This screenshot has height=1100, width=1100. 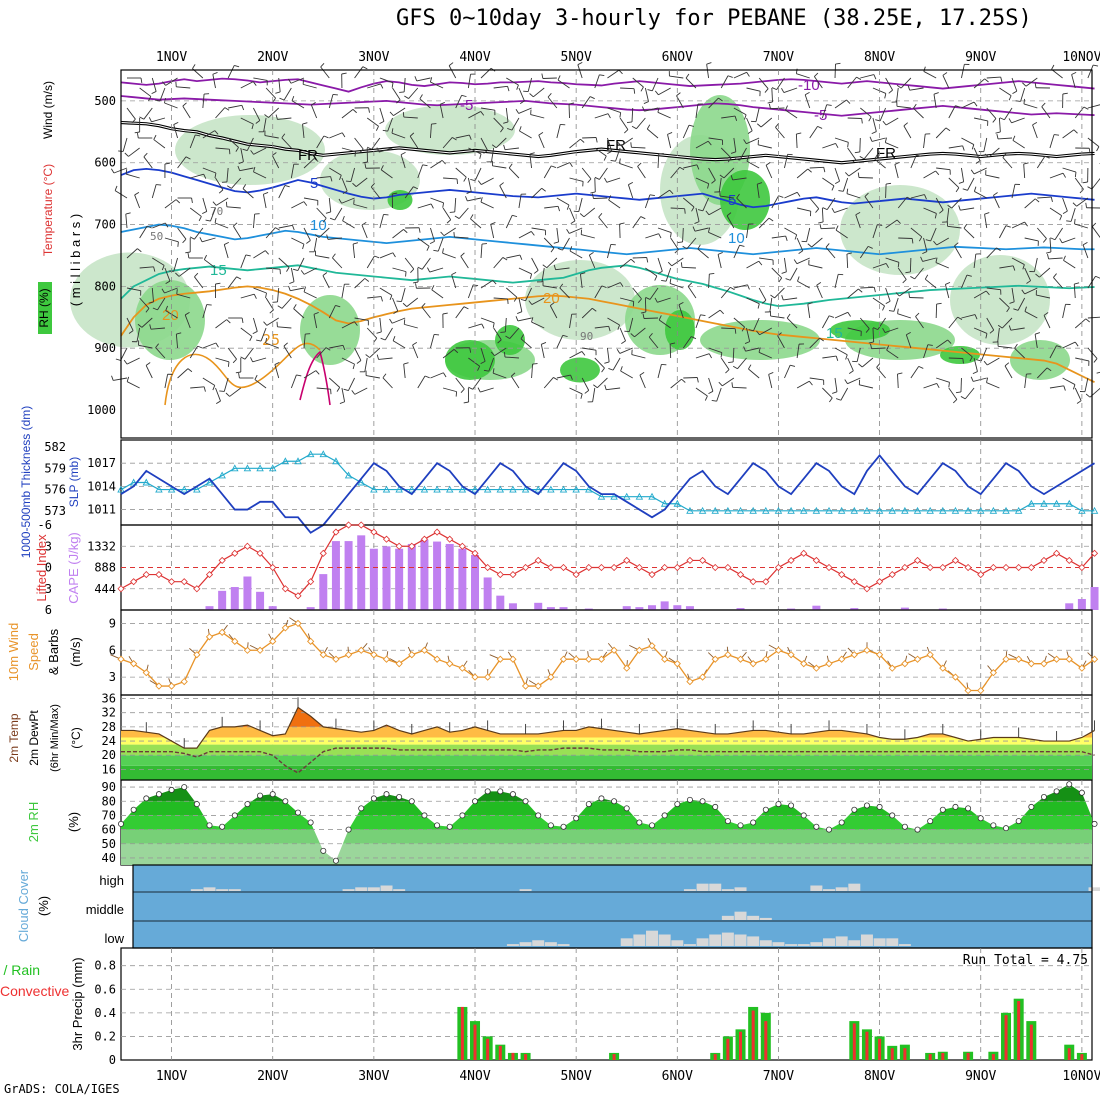 I want to click on upper-air-temperature-label: Temperature (°C), so click(x=48, y=210).